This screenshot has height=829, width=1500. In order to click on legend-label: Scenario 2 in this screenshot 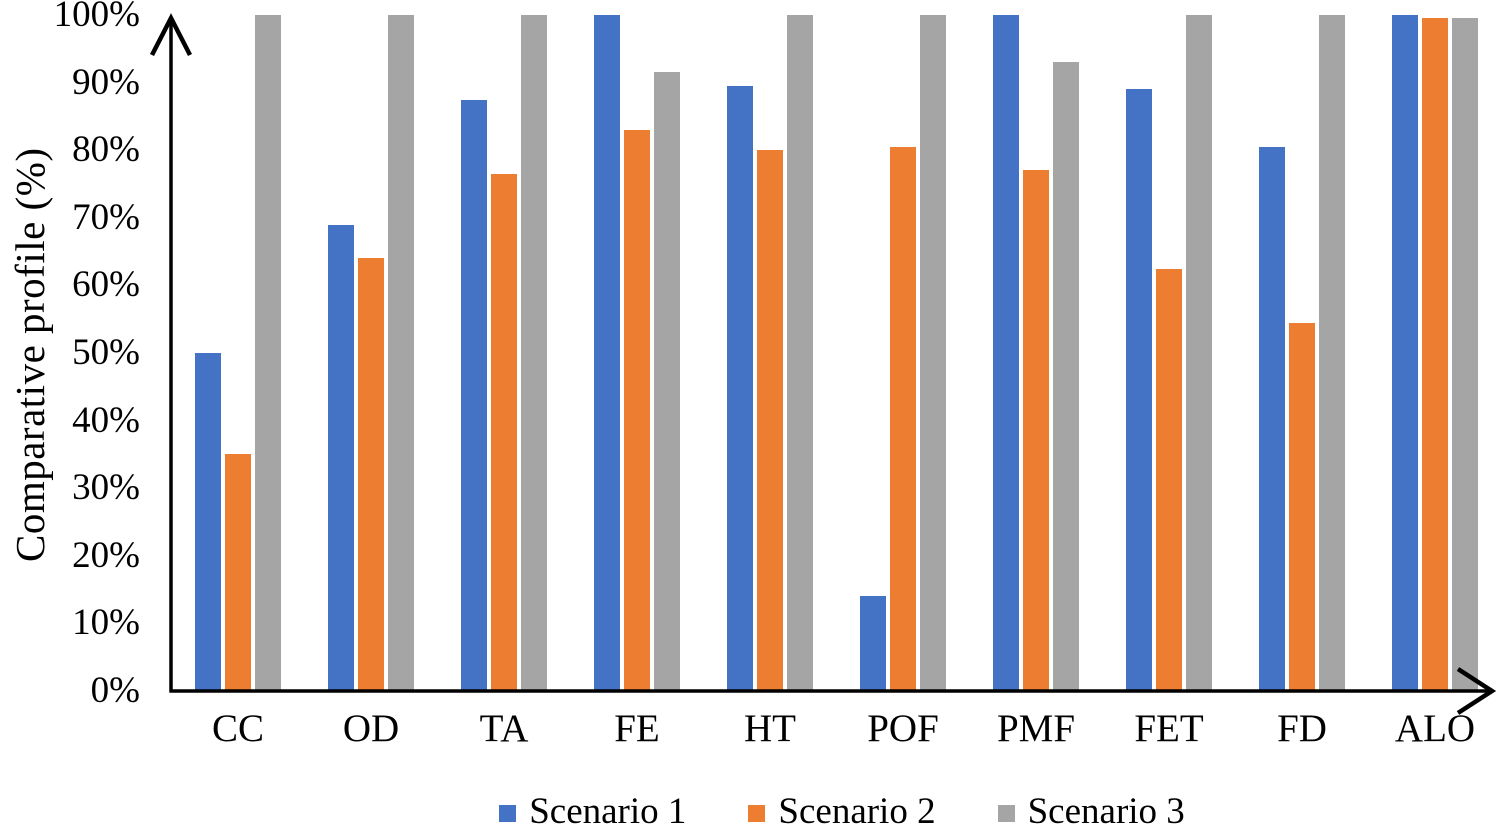, I will do `click(857, 810)`.